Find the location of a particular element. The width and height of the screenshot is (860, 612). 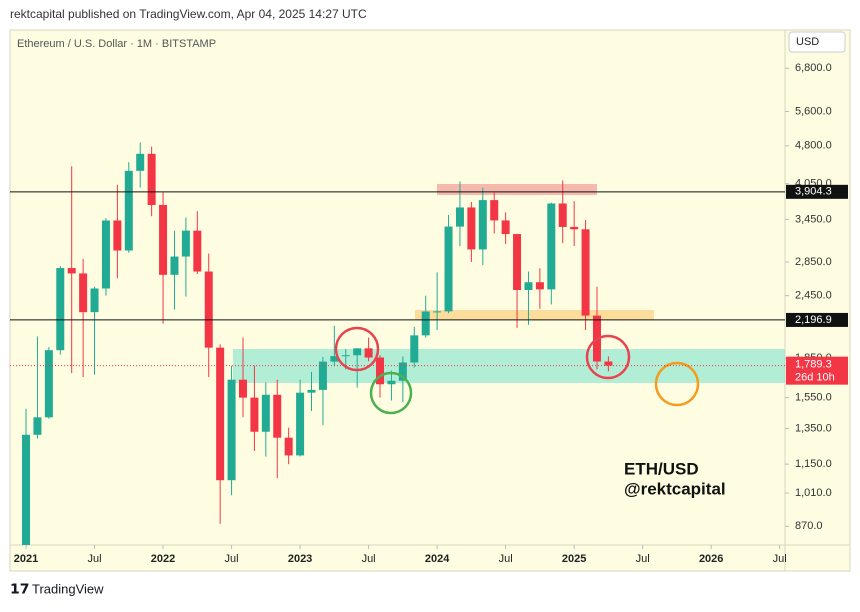

last-price-box is located at coordinates (817, 370).